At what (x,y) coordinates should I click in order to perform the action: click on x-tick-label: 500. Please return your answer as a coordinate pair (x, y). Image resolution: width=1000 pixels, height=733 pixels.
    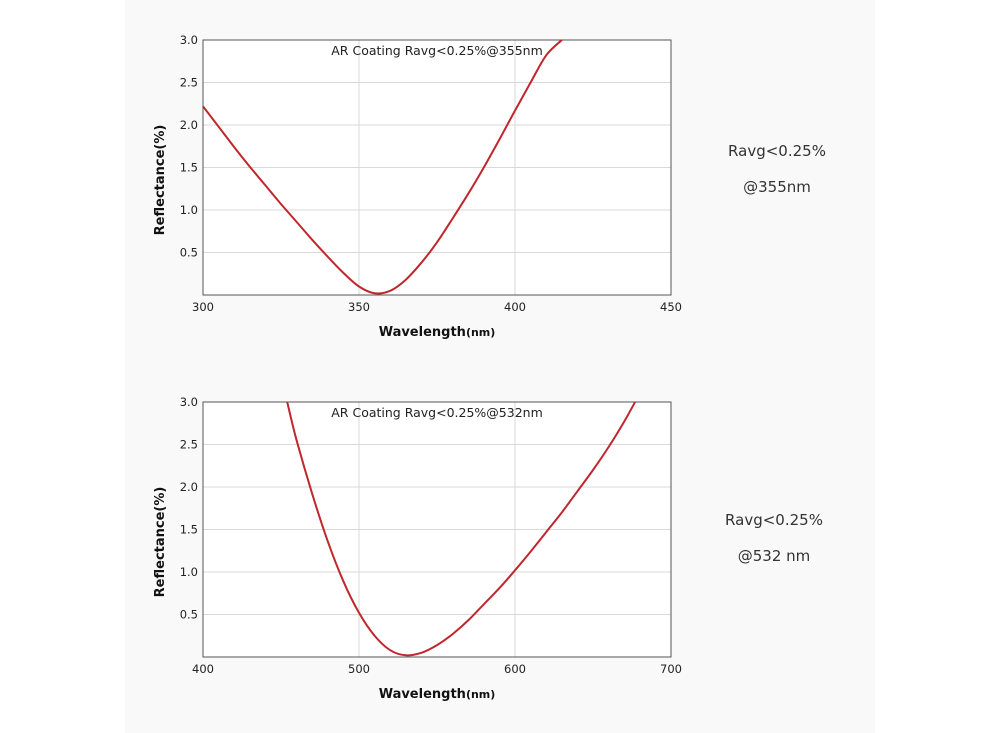
    Looking at the image, I should click on (359, 669).